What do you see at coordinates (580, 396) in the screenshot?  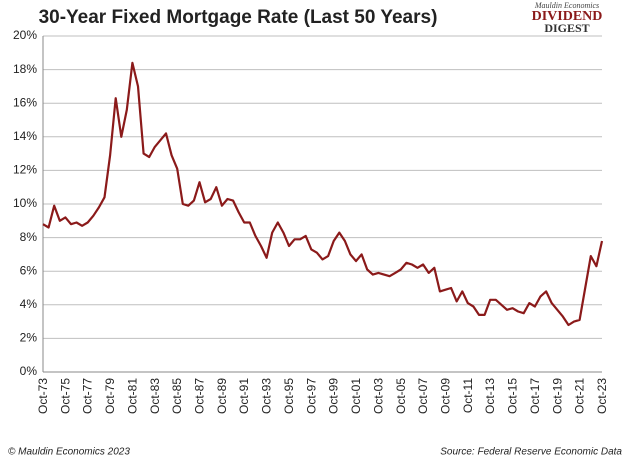 I see `x-tick-label: Oct-21` at bounding box center [580, 396].